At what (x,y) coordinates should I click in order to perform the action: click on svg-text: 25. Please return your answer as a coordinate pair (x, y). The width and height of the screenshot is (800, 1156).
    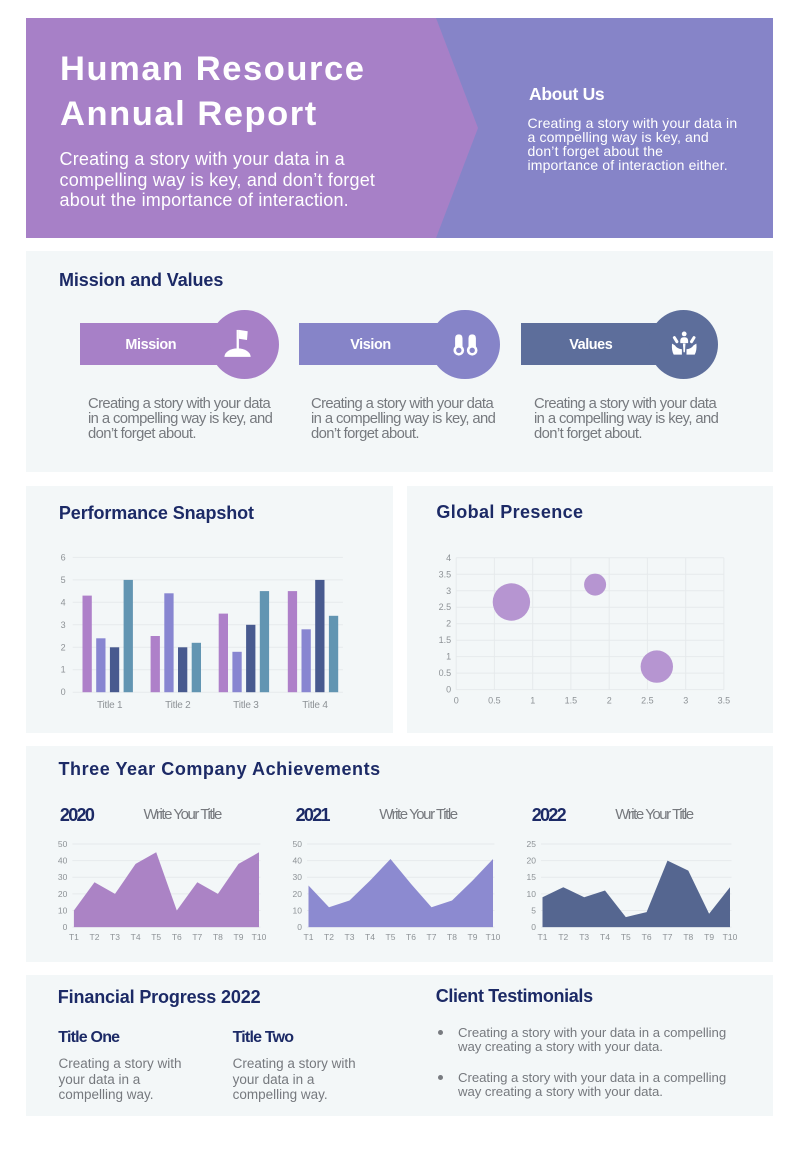
    Looking at the image, I should click on (532, 844).